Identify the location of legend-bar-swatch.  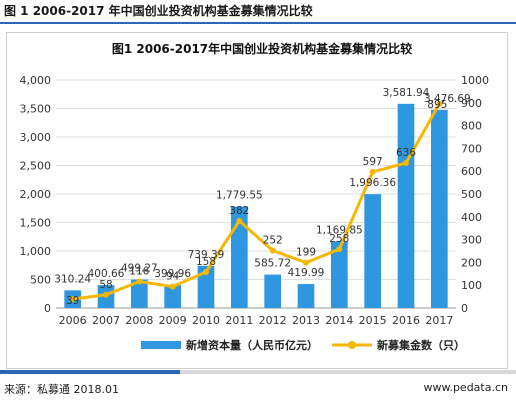
(161, 345).